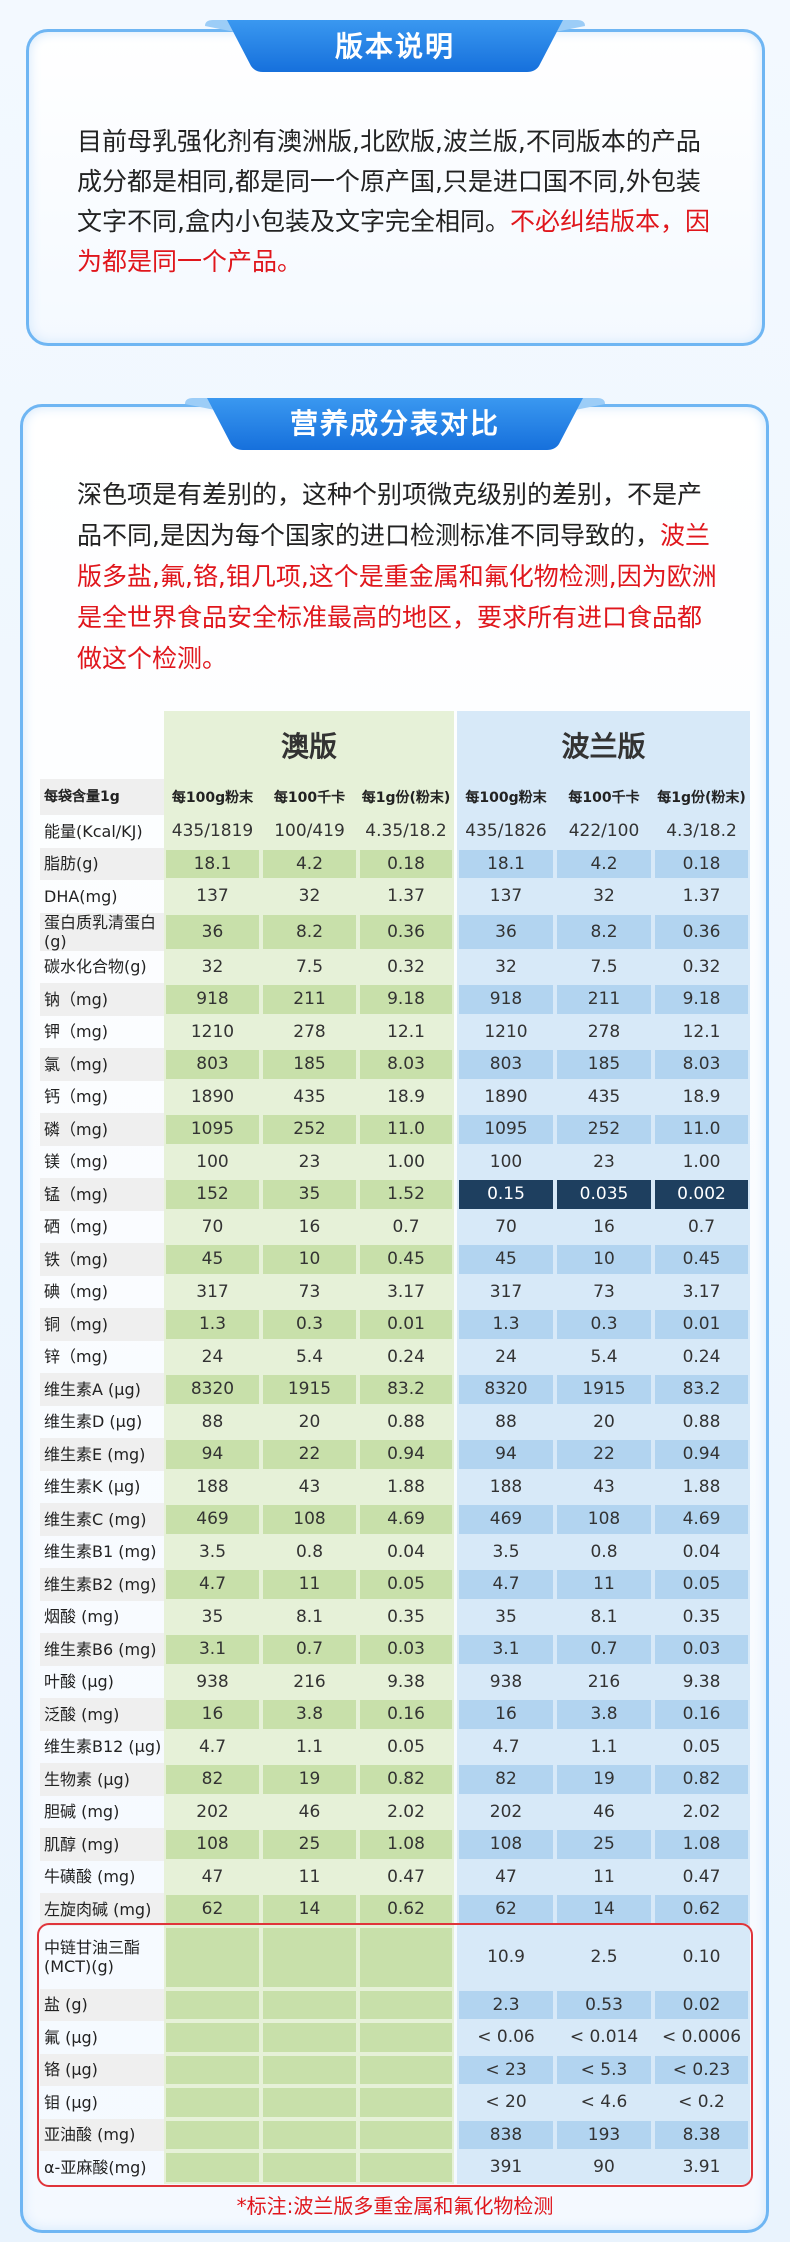 Image resolution: width=790 pixels, height=2242 pixels. I want to click on row-label: DHA(mg), so click(81, 896).